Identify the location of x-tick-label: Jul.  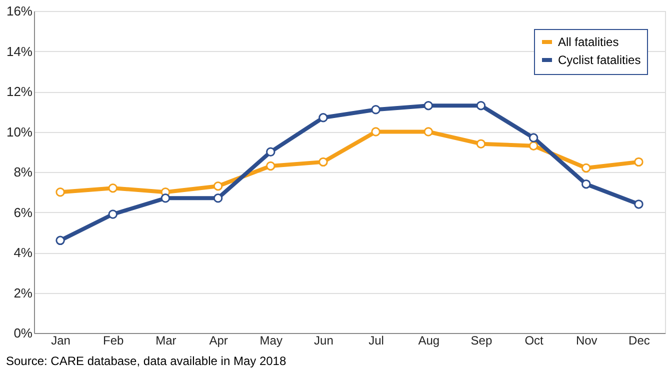
(376, 341).